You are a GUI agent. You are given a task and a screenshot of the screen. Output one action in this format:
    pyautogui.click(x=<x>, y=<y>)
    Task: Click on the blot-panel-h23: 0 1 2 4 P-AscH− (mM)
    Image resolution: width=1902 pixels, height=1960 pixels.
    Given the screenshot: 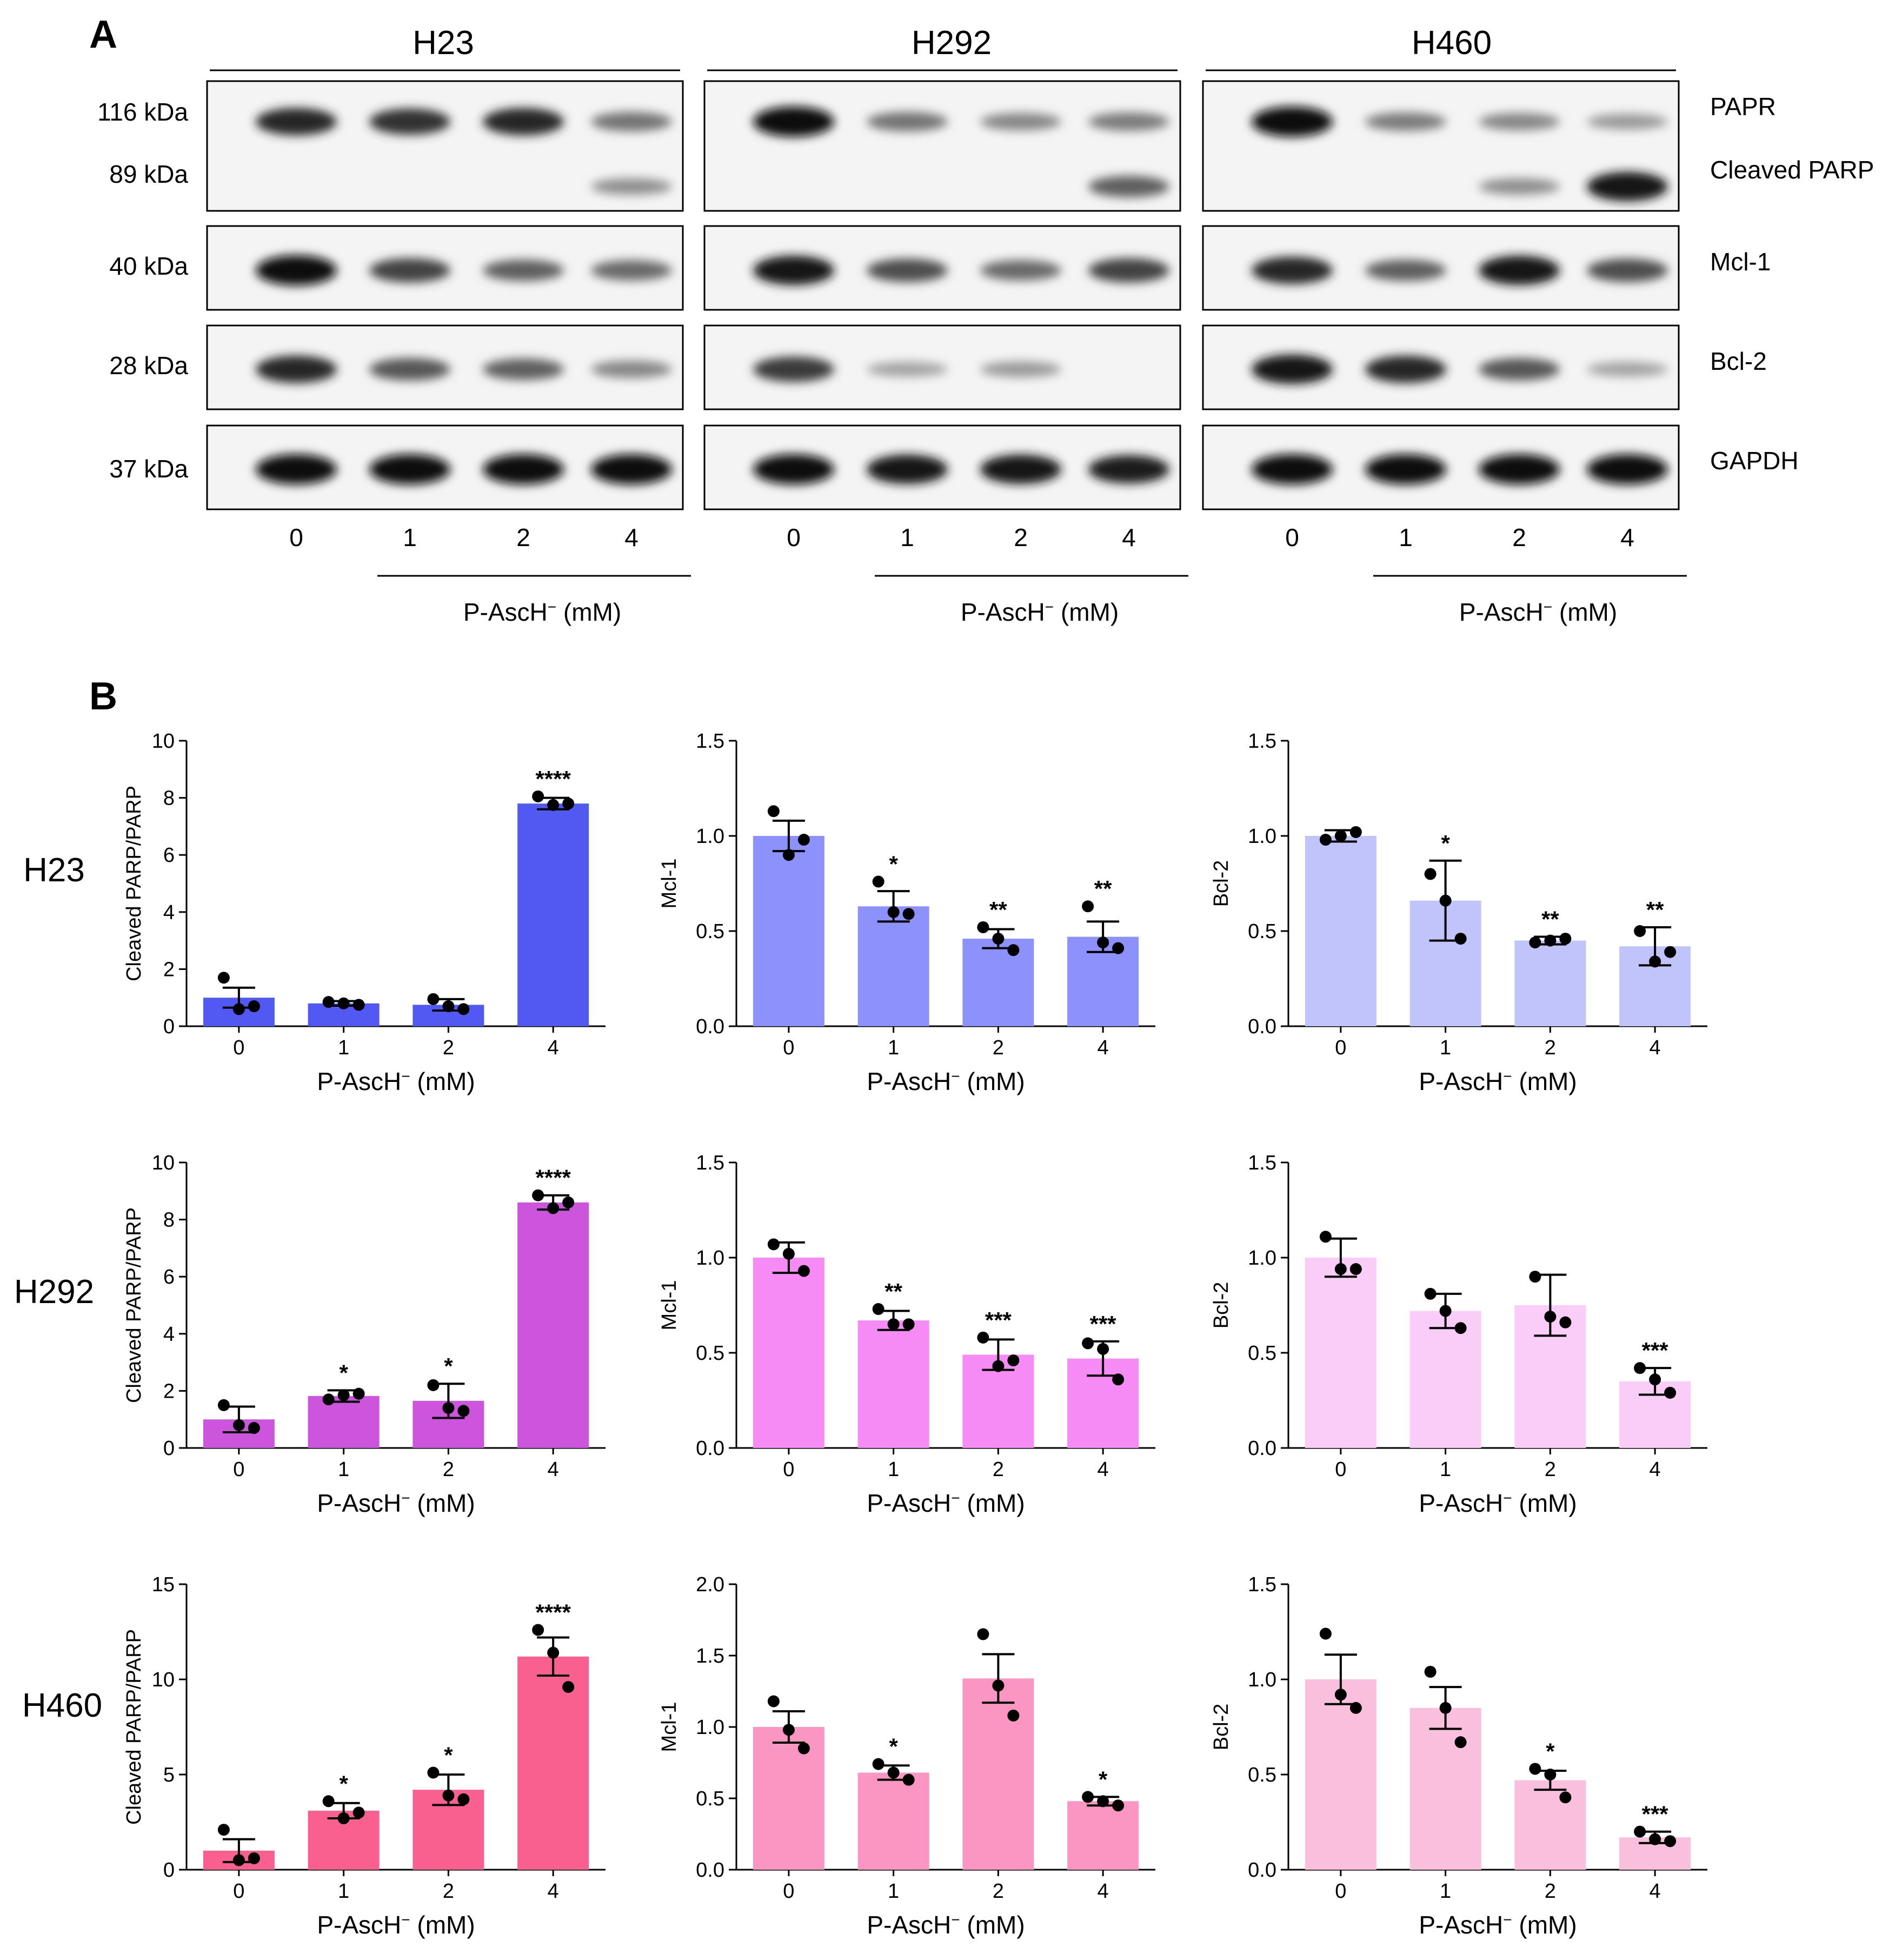 What is the action you would take?
    pyautogui.click(x=449, y=347)
    